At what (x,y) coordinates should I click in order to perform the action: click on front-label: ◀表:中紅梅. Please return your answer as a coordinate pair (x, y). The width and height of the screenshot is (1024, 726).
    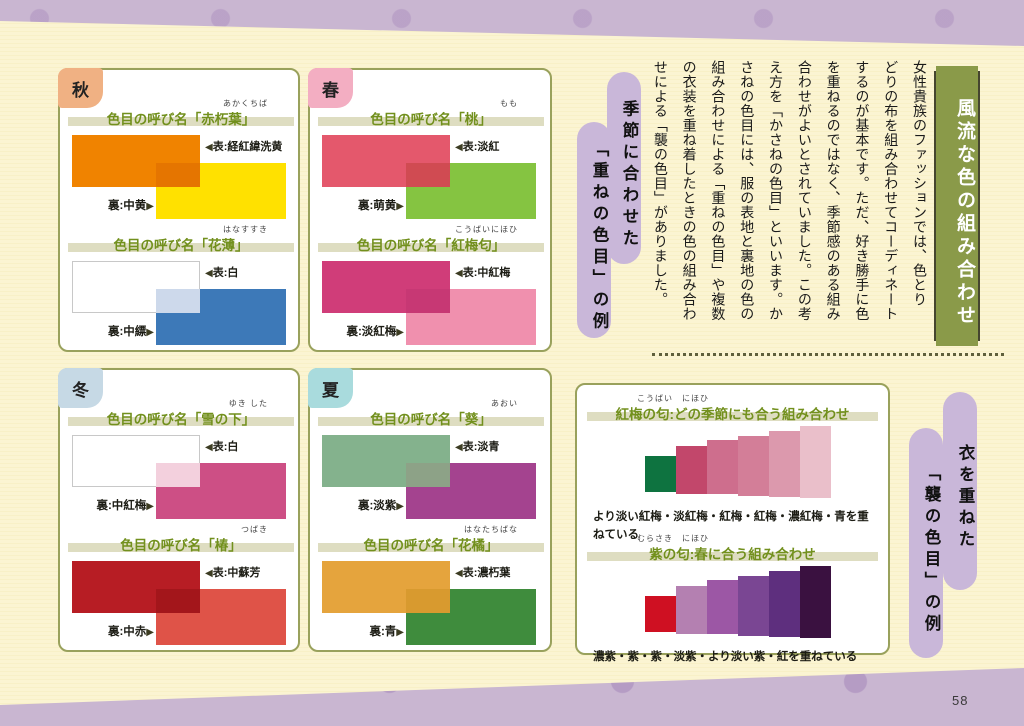
    Looking at the image, I should click on (483, 273).